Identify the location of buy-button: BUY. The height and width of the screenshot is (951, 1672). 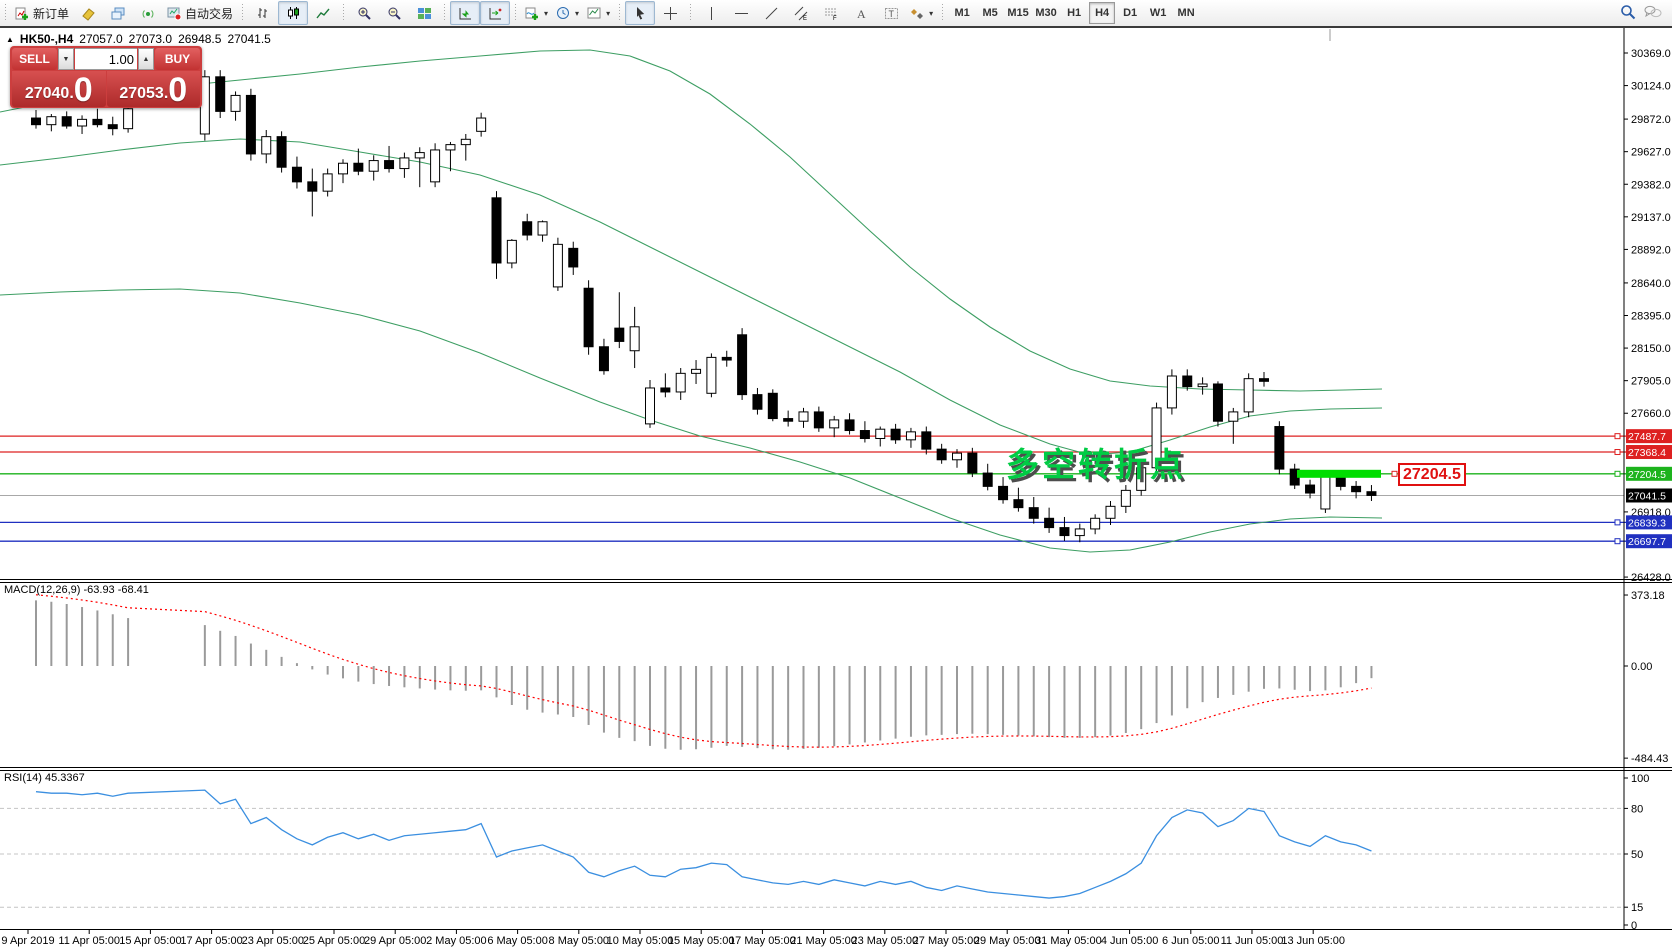
(177, 59).